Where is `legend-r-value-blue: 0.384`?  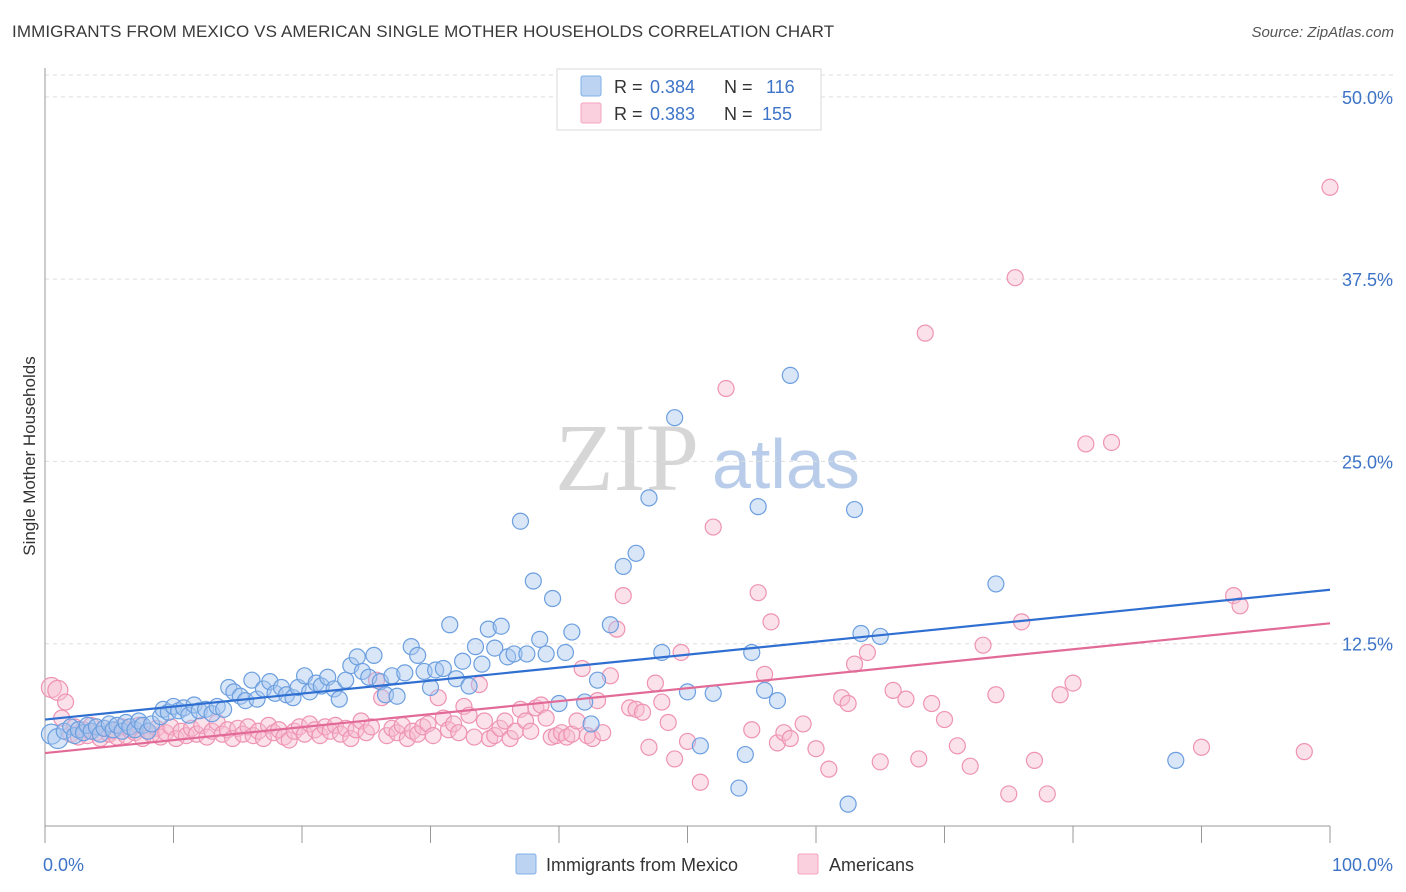
legend-r-value-blue: 0.384 is located at coordinates (672, 87).